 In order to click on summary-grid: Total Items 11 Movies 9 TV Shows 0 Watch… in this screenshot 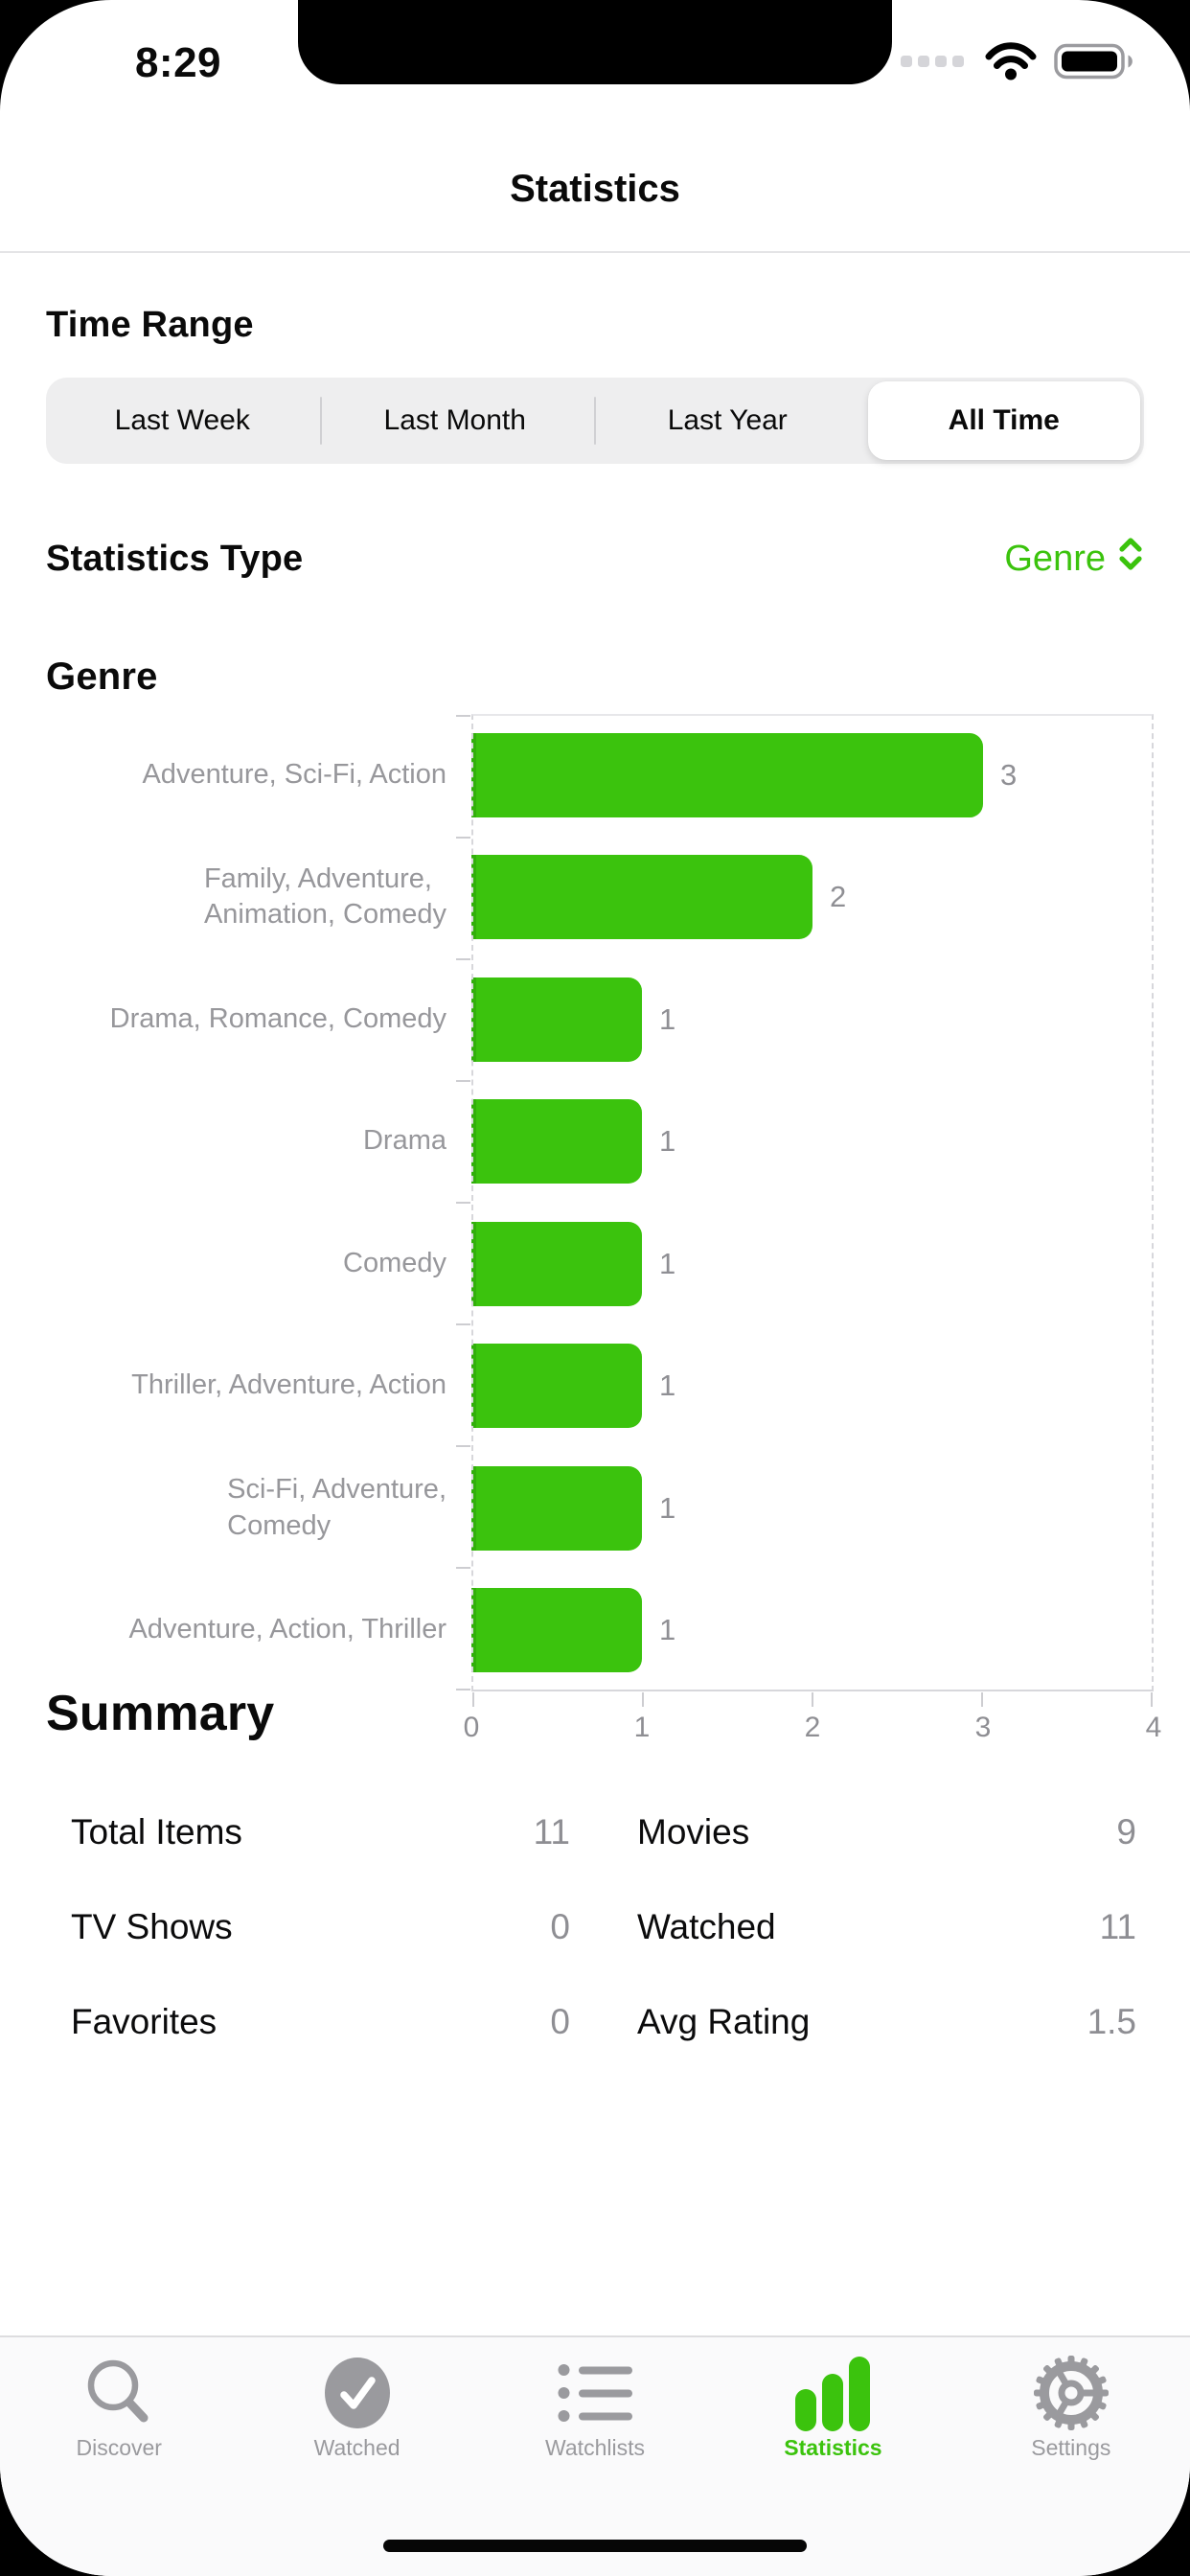, I will do `click(604, 1926)`.